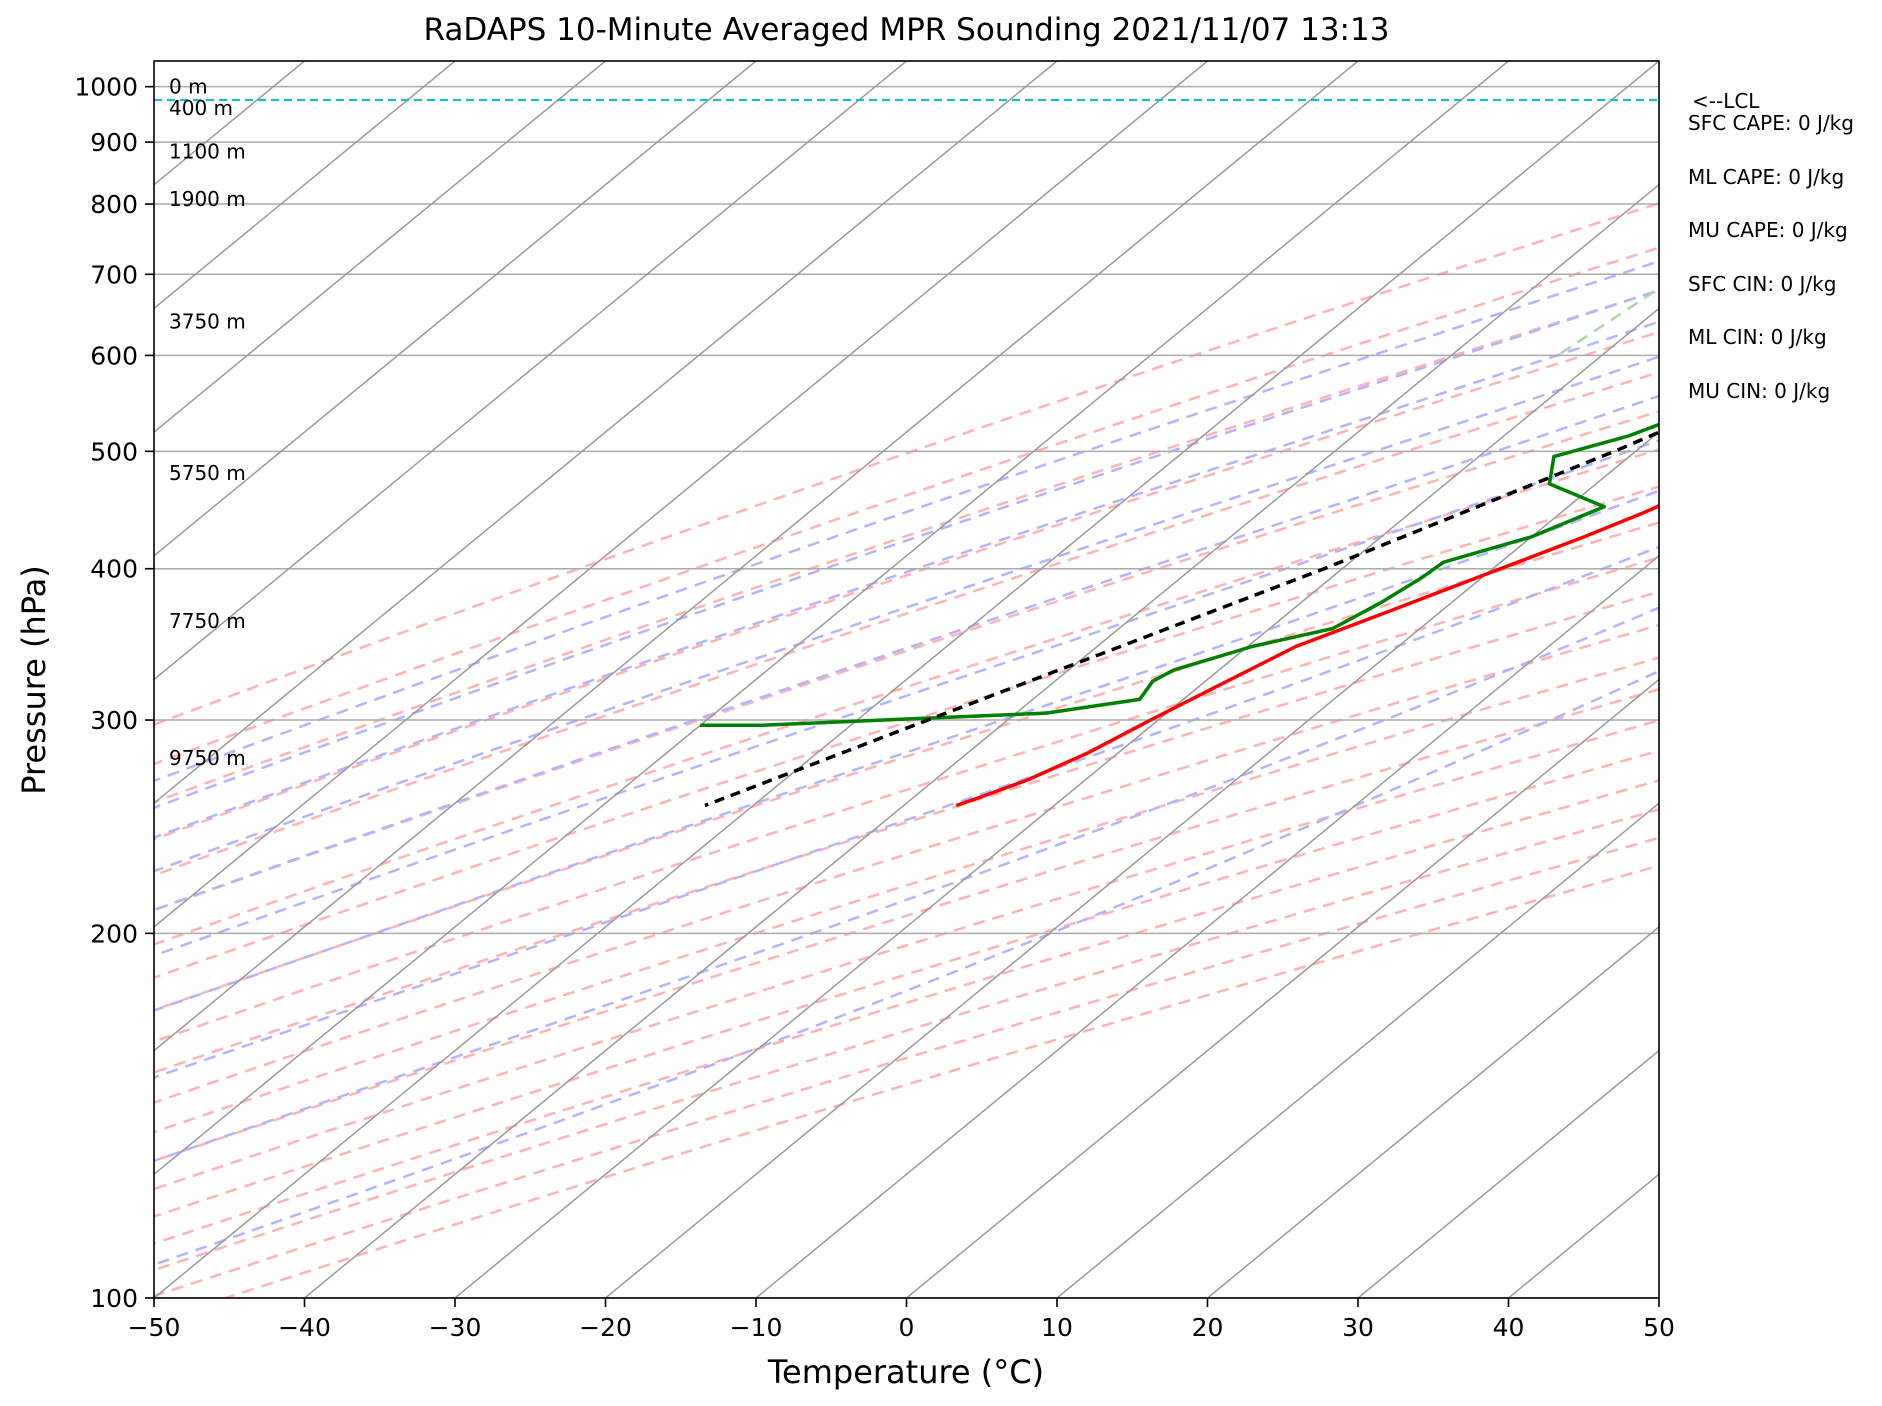 The width and height of the screenshot is (1882, 1406). I want to click on y-tick-label: 300, so click(114, 720).